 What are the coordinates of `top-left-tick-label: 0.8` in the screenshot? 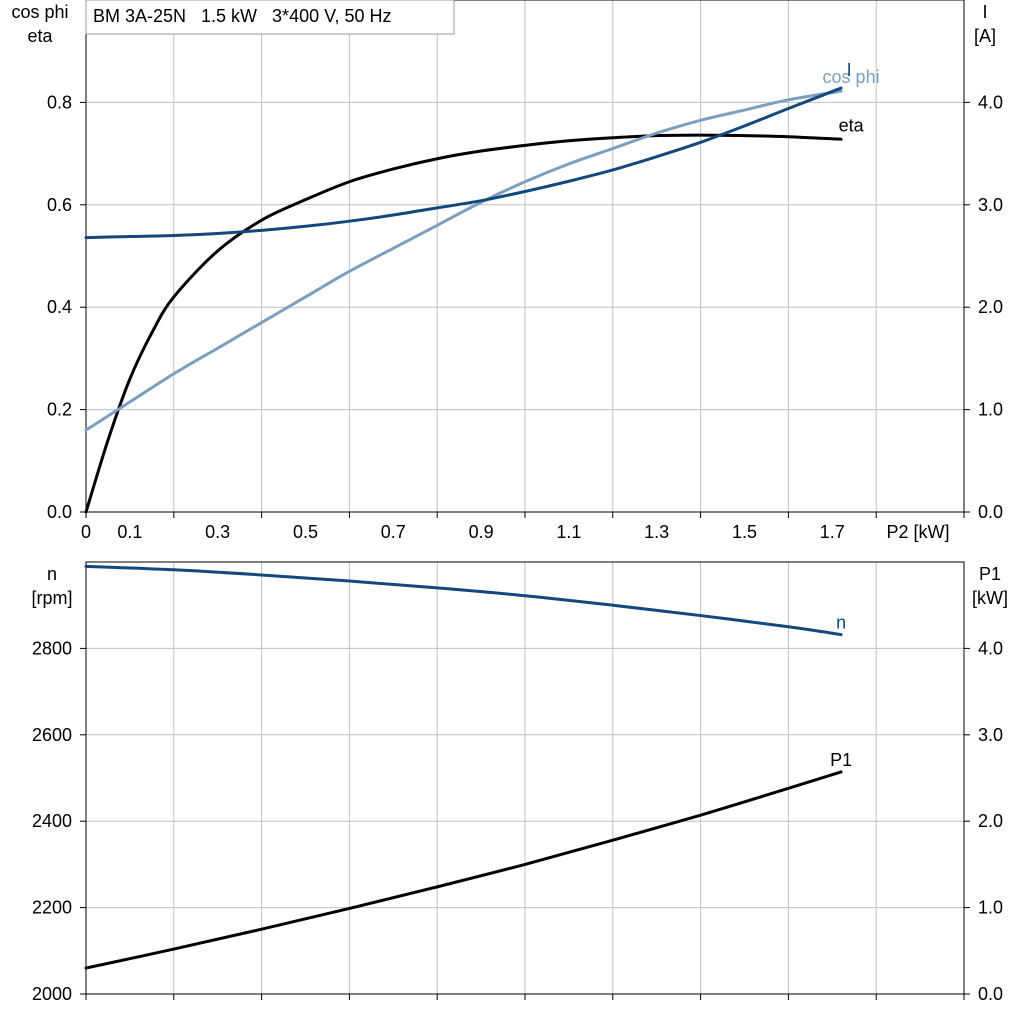 It's located at (59, 102).